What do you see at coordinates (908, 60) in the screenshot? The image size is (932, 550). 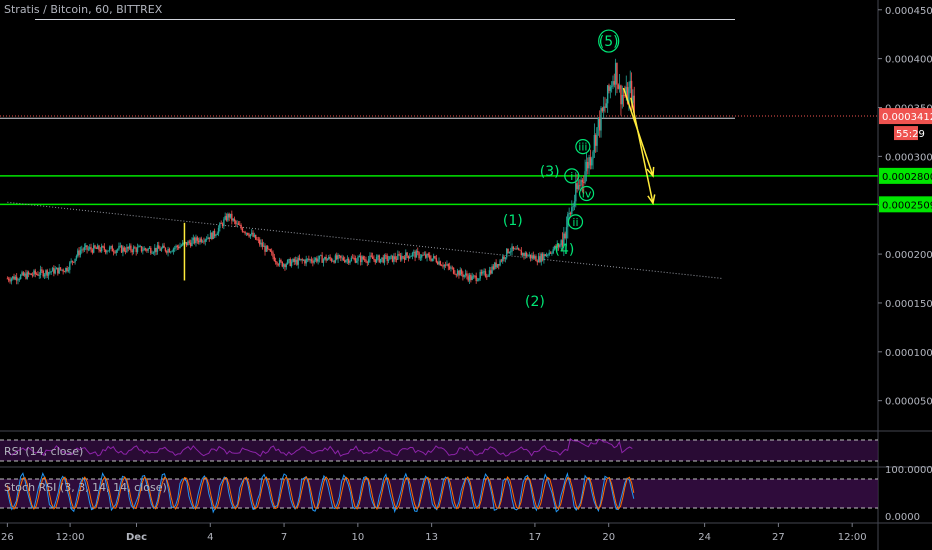 I see `y-tick-label: 0.00040000` at bounding box center [908, 60].